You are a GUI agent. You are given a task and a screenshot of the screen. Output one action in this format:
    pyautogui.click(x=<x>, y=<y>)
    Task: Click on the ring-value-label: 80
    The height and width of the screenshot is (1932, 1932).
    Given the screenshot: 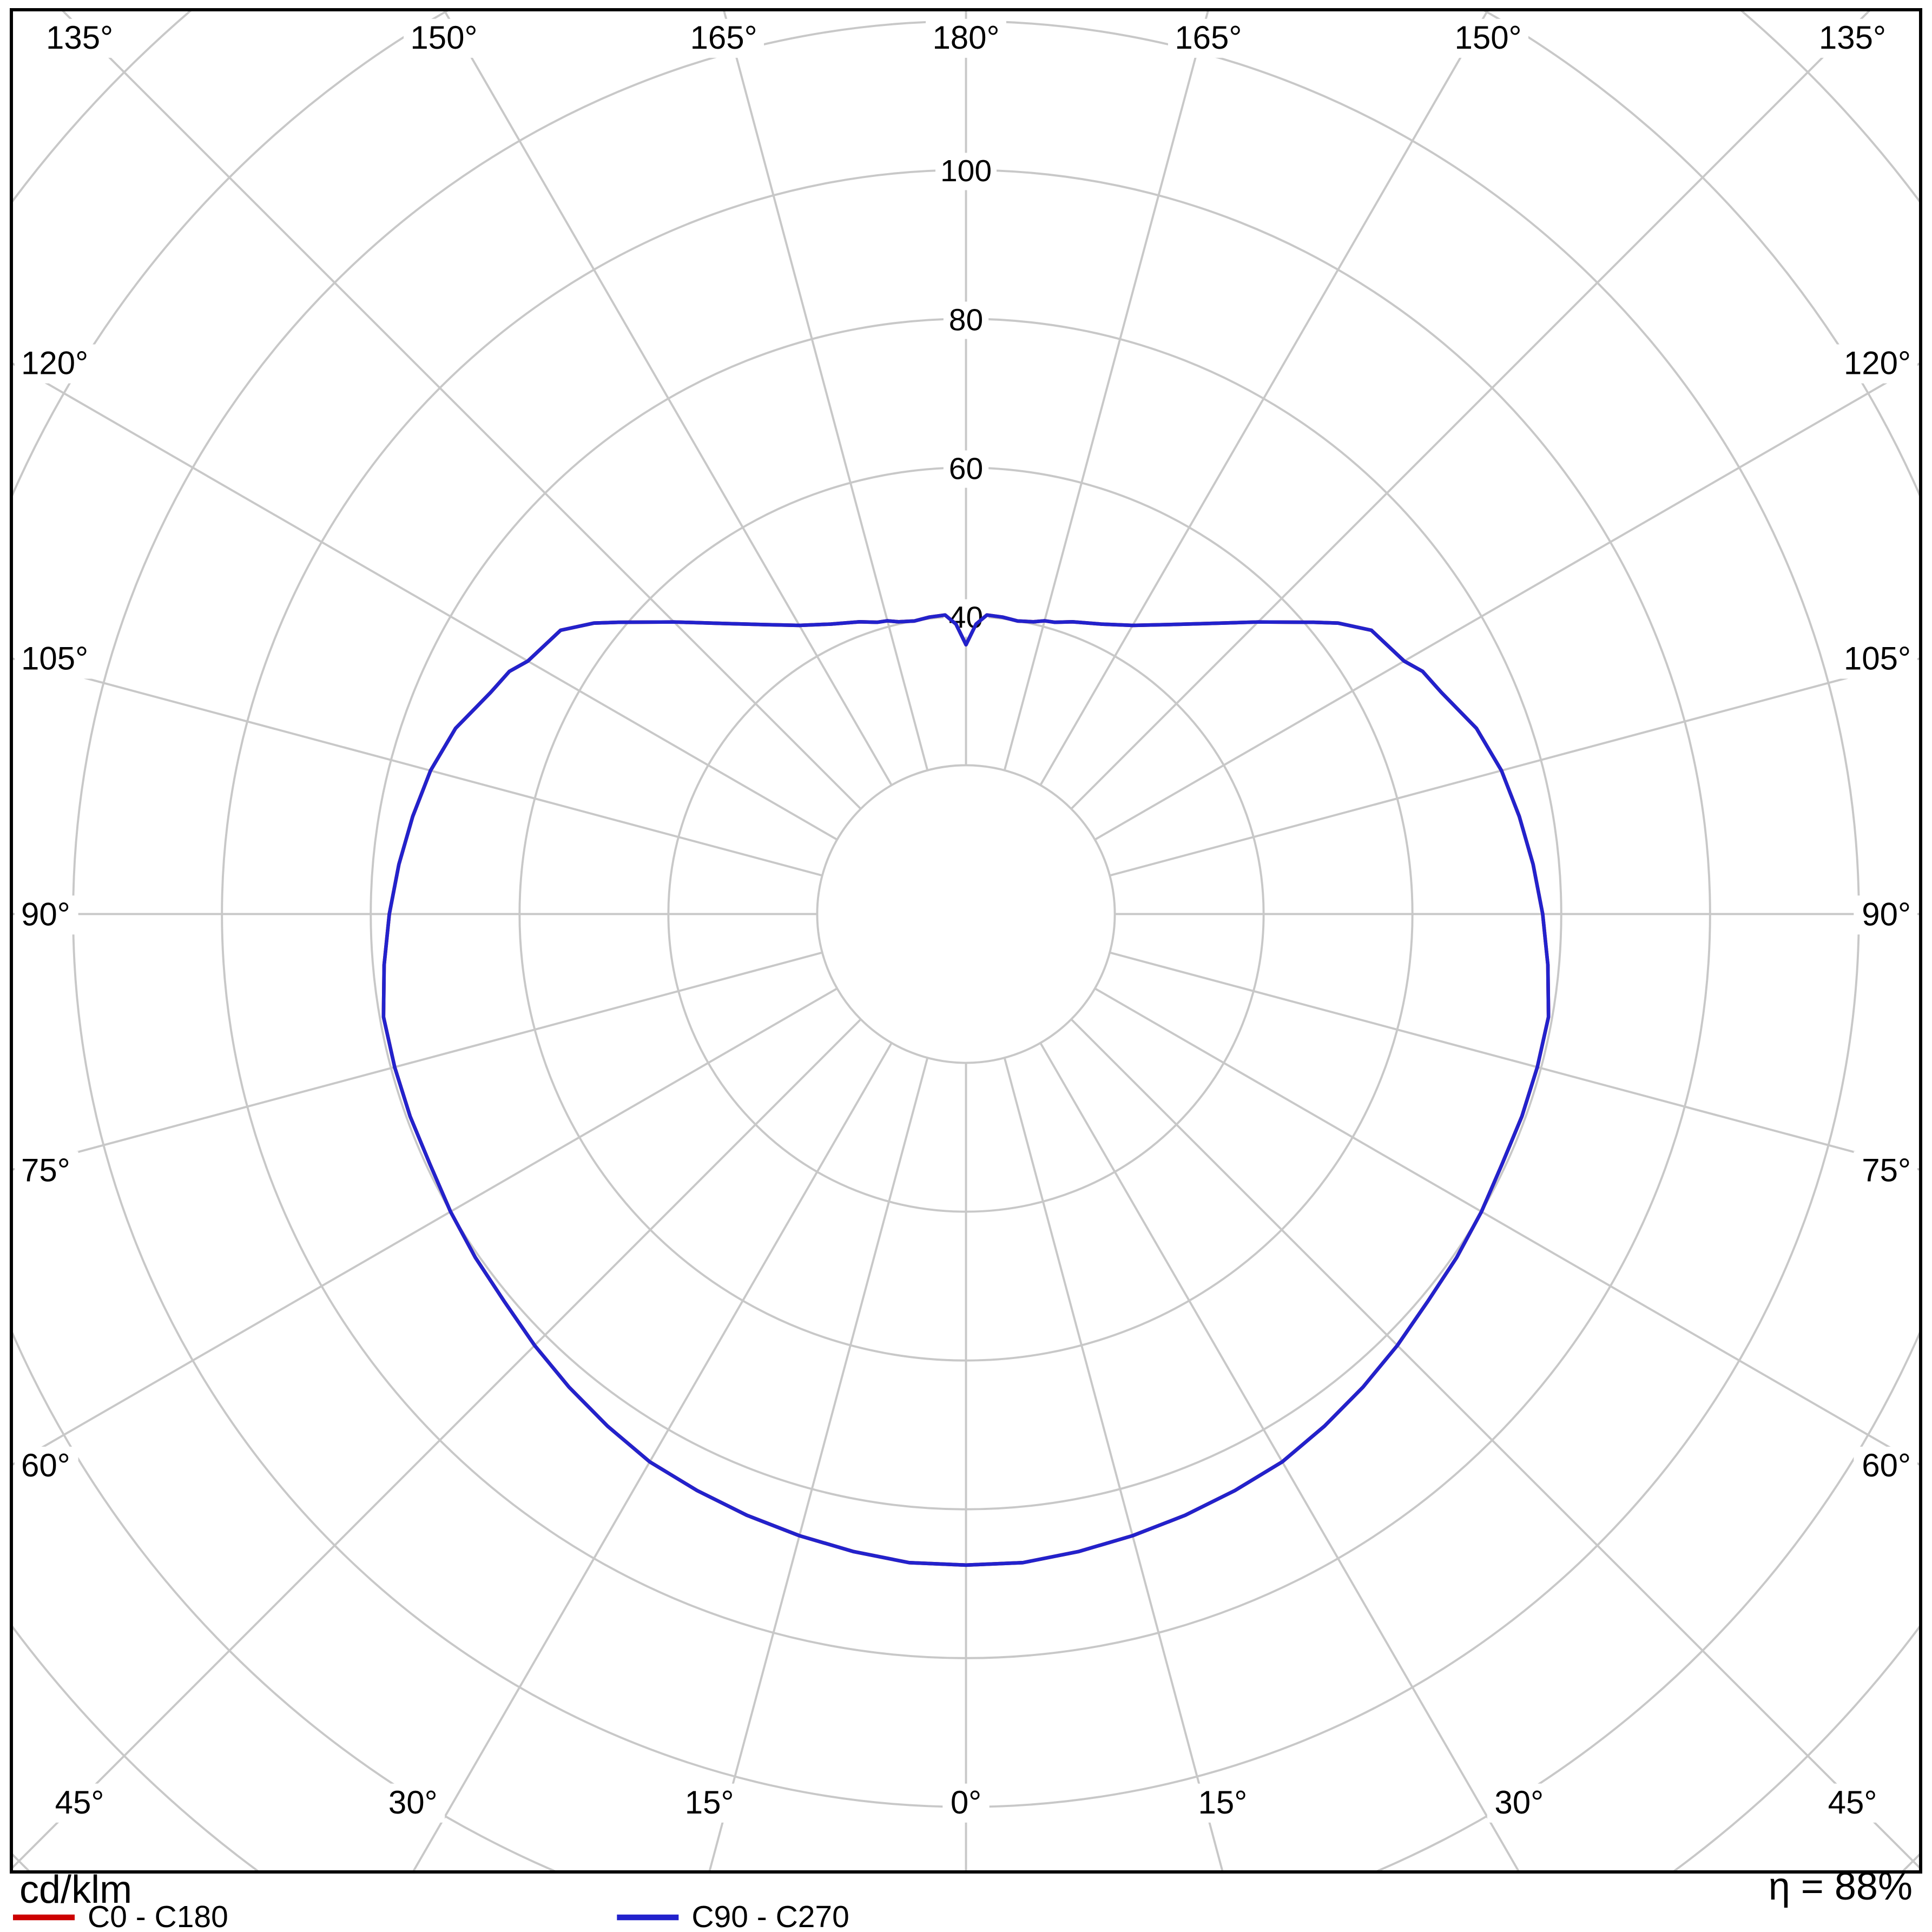 What is the action you would take?
    pyautogui.click(x=966, y=319)
    